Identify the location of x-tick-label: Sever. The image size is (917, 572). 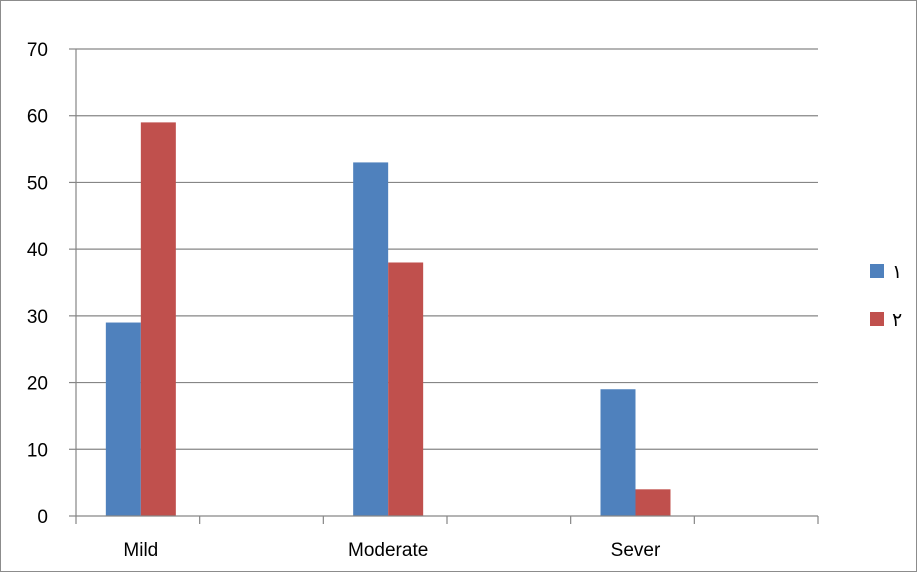
(636, 550).